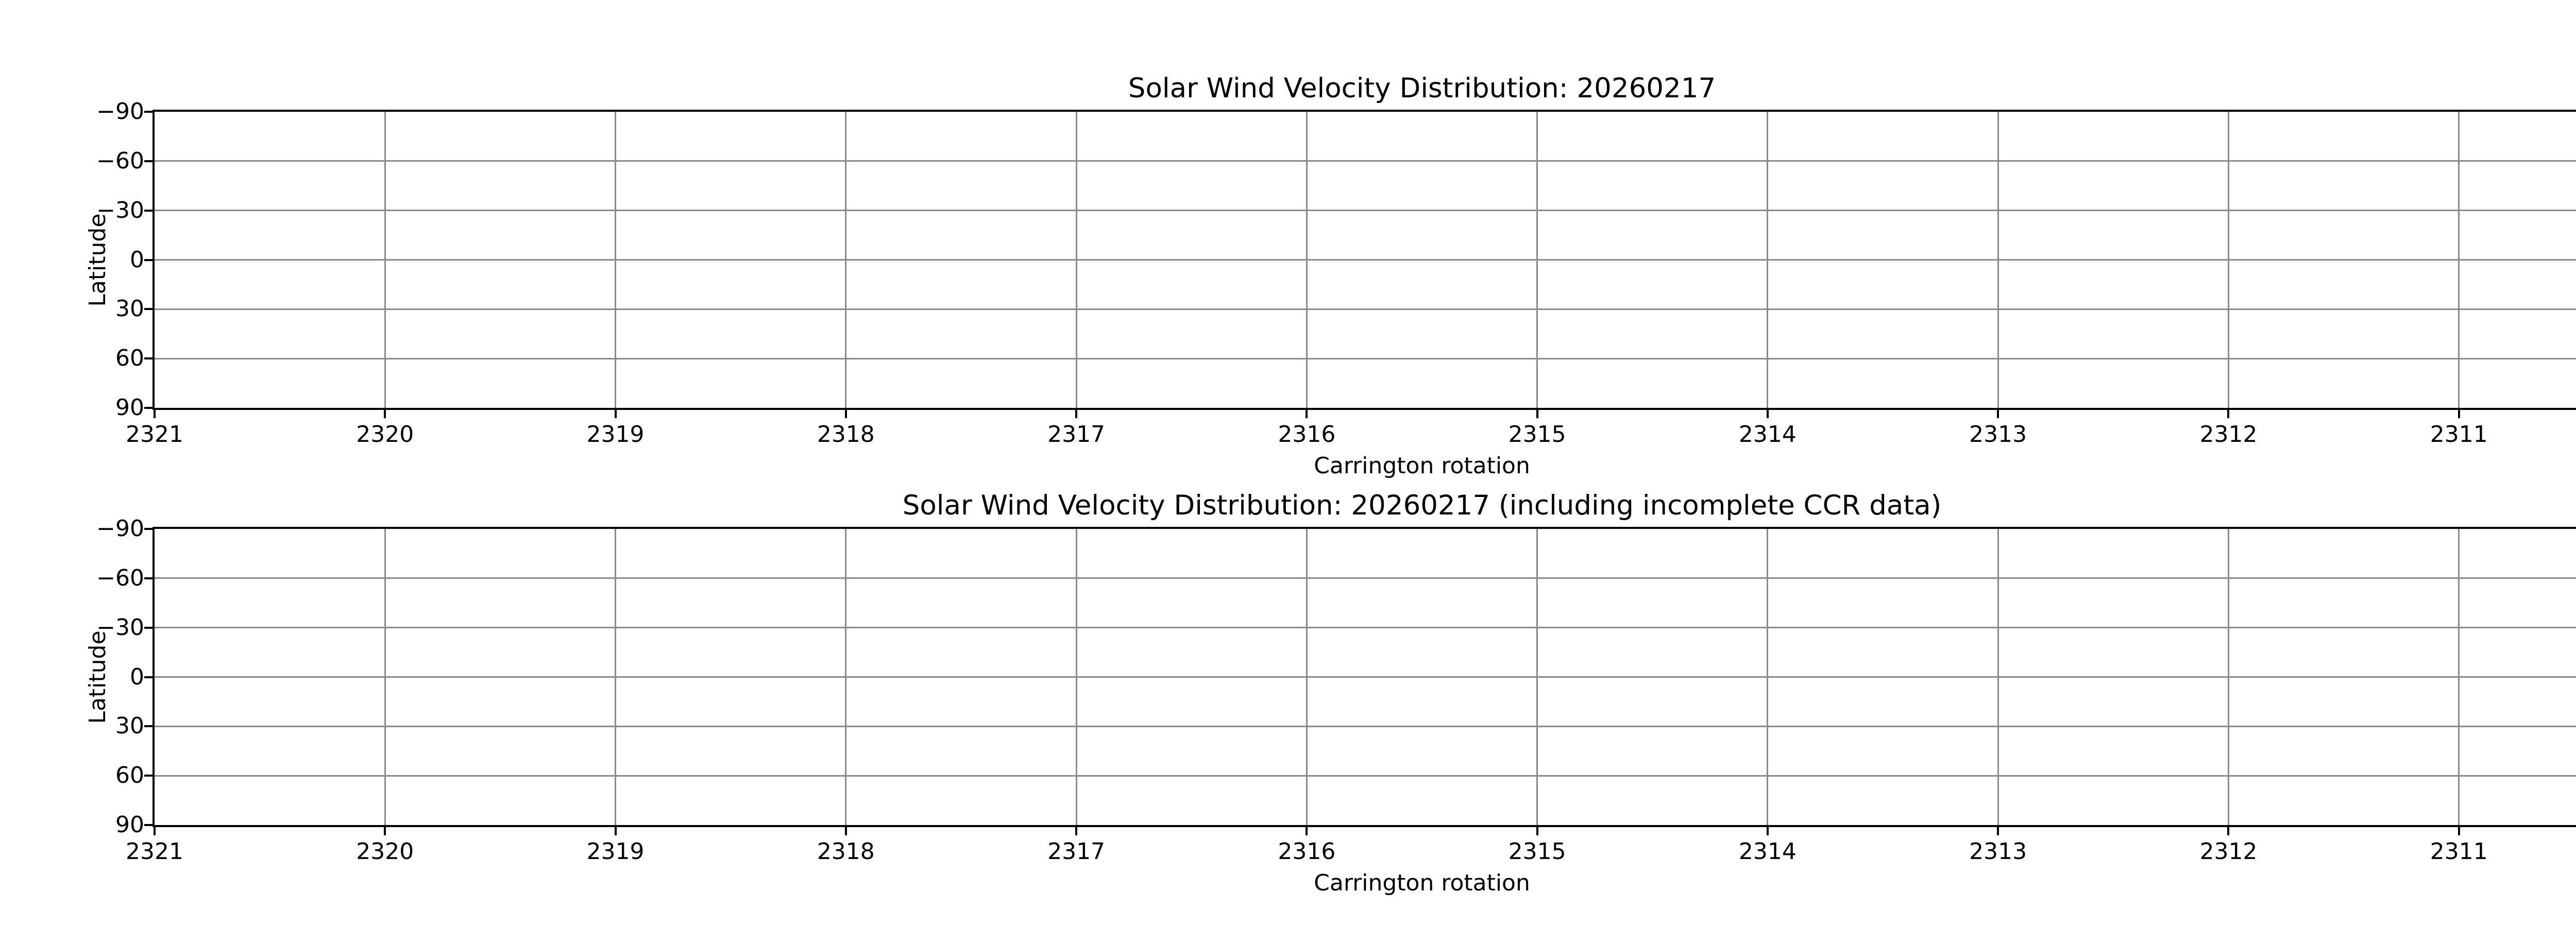  Describe the element at coordinates (1422, 883) in the screenshot. I see `bottom-plot-xaxis-label: Carrington rotation` at that location.